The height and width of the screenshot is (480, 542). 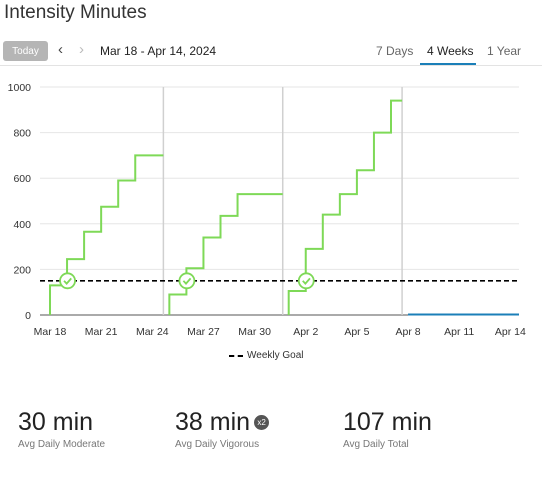 I want to click on today-button: Today, so click(x=25, y=51).